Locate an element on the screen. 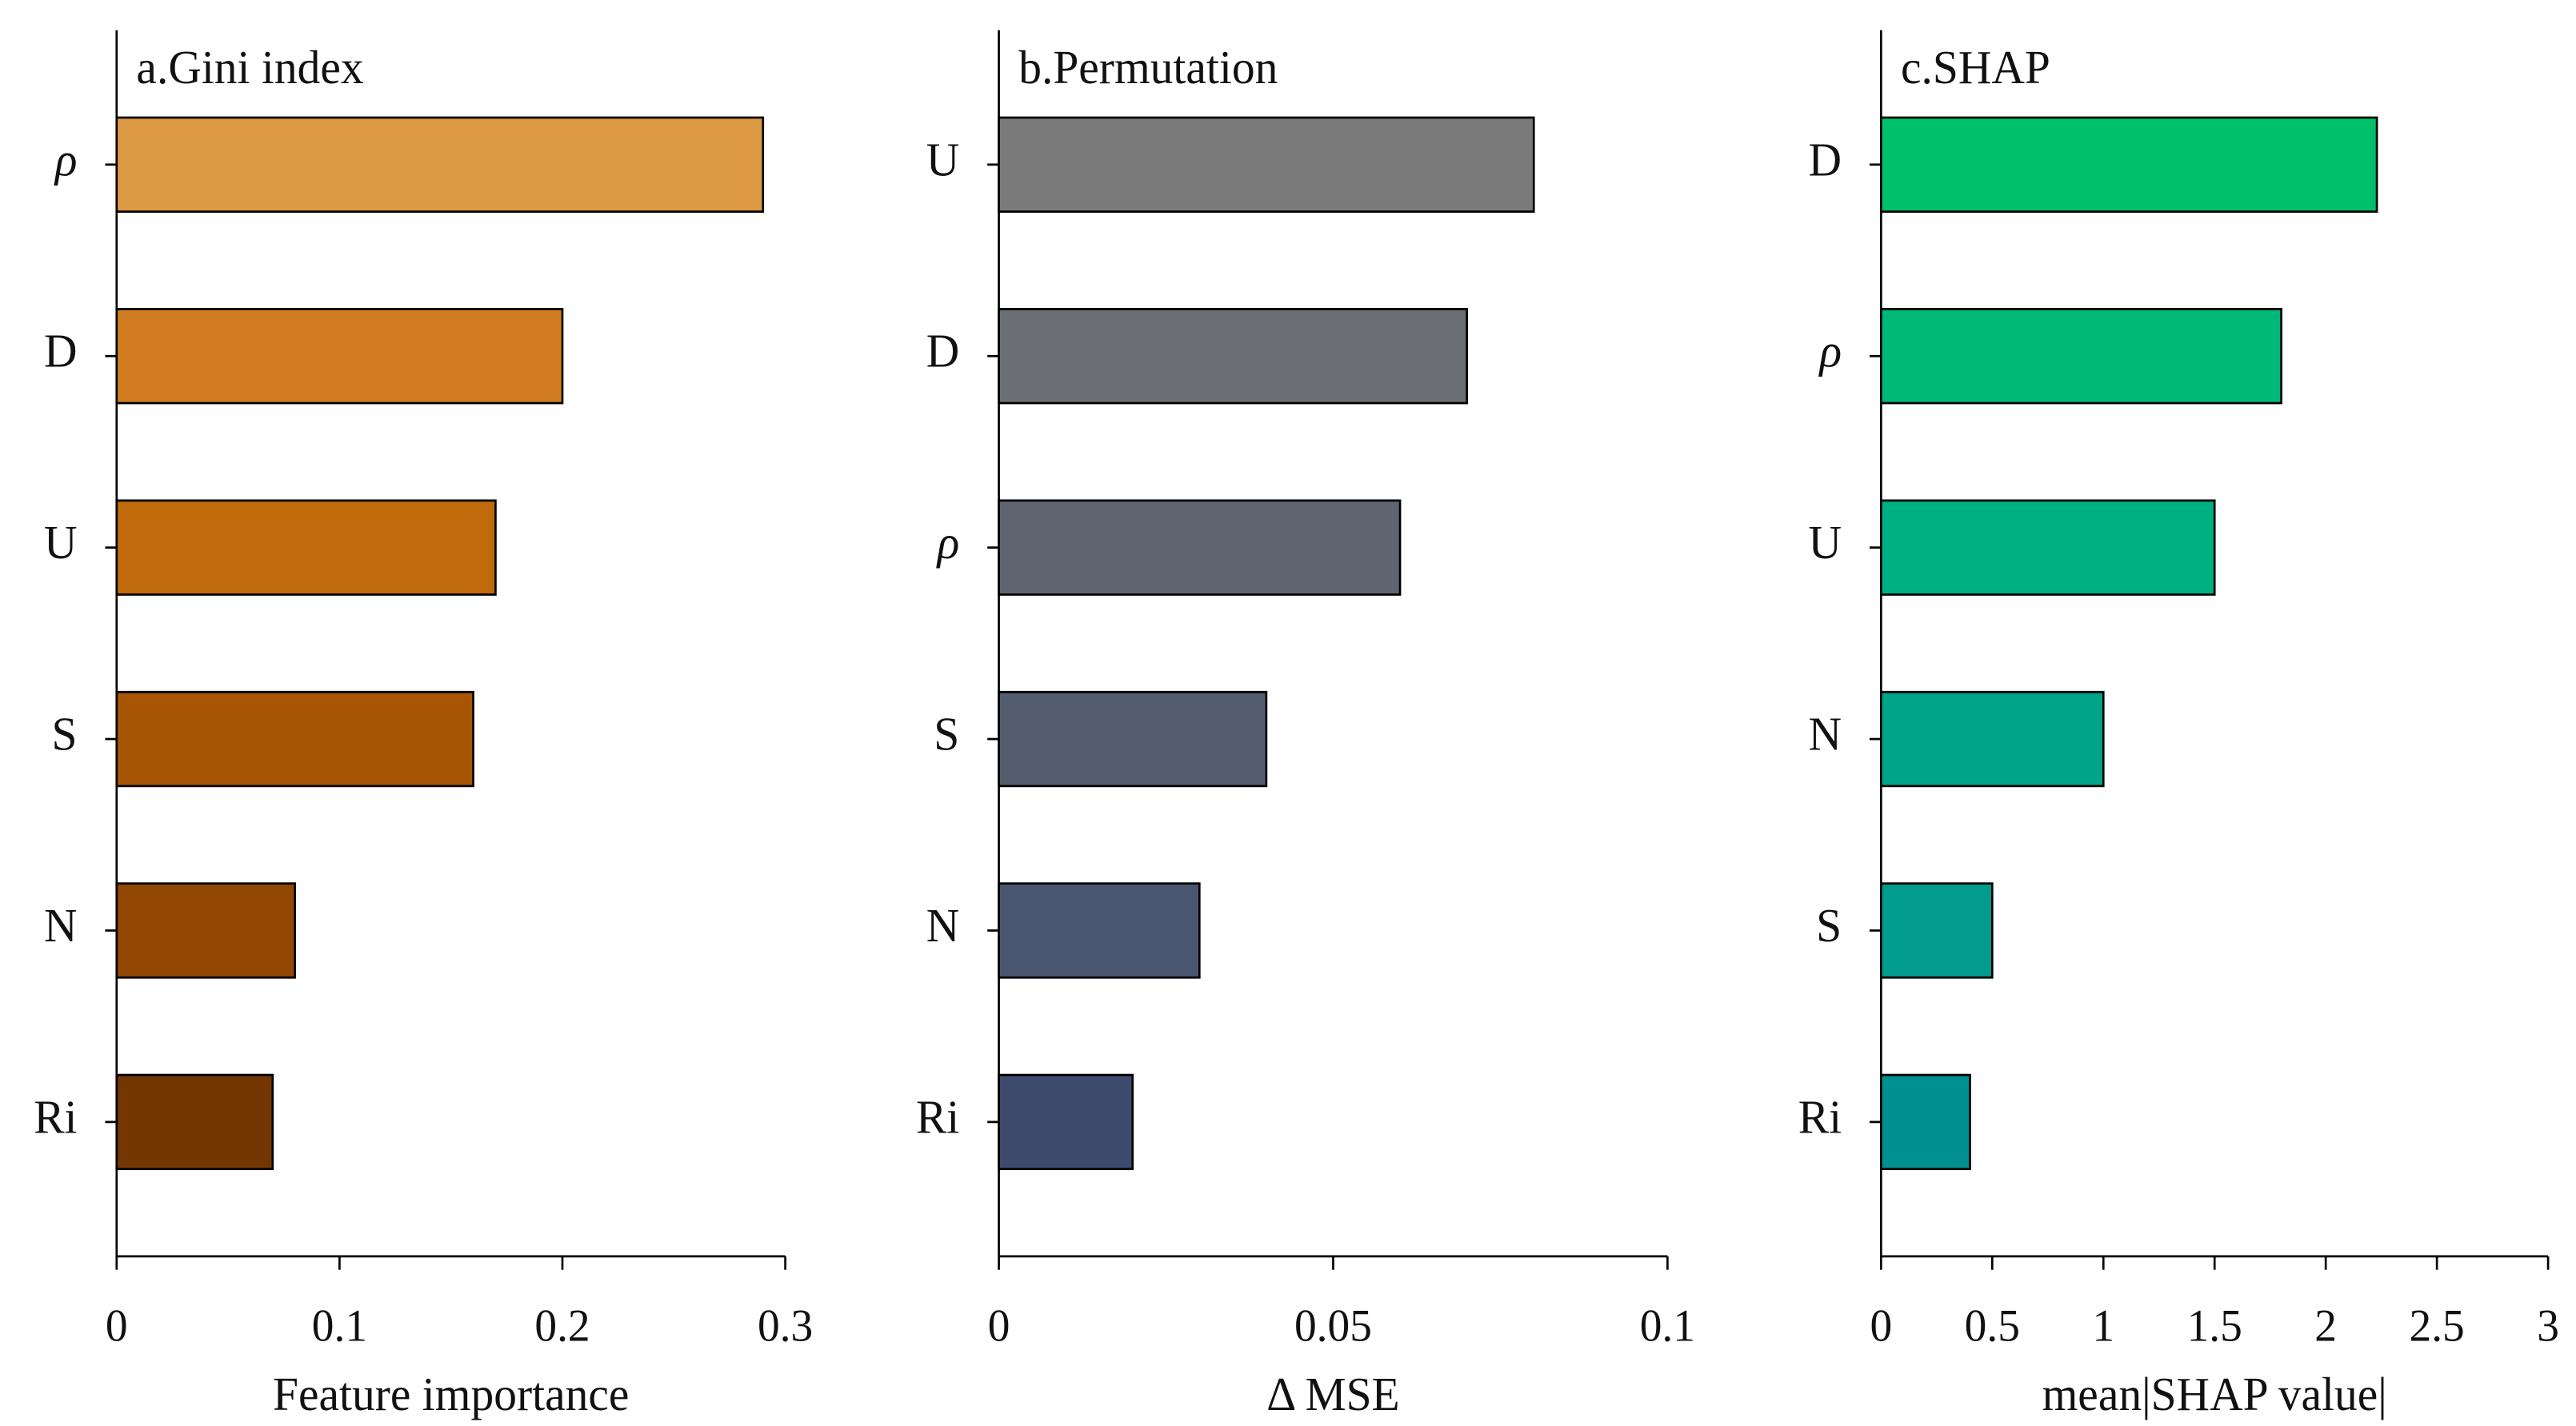 The image size is (2576, 1426). panel-title: b.Permutation is located at coordinates (1148, 67).